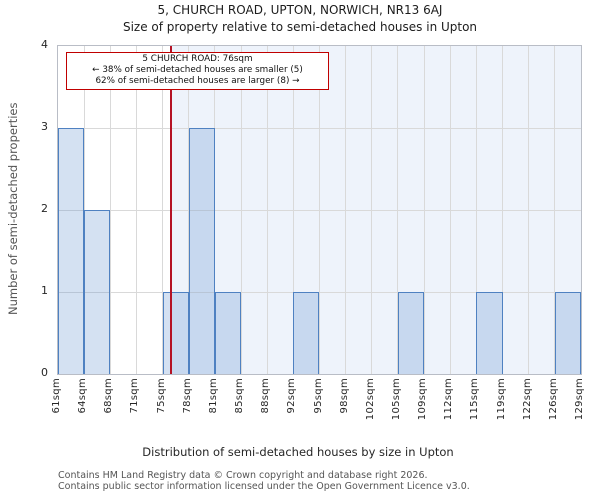 This screenshot has height=500, width=600. I want to click on x-tick-label-122sqm: 122sqm, so click(527, 399).